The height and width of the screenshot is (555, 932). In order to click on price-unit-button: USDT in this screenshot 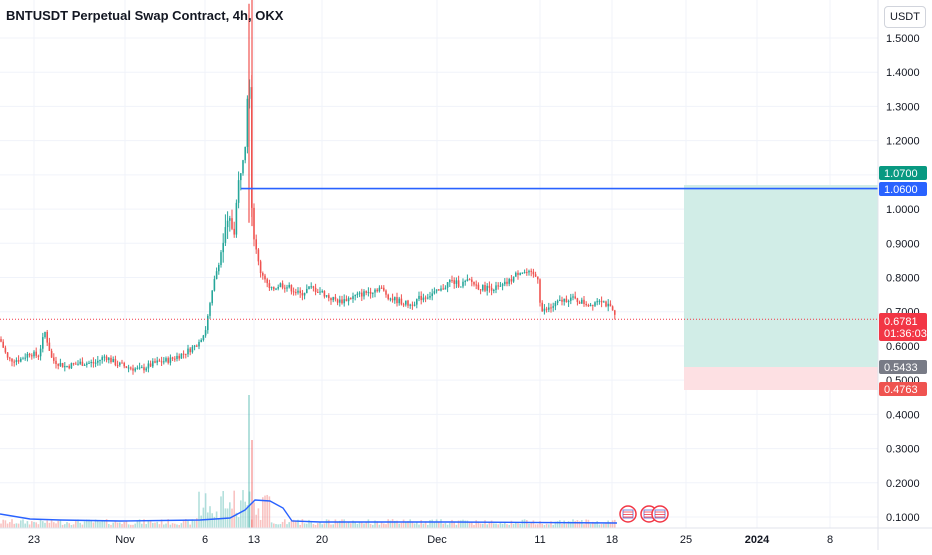, I will do `click(905, 17)`.